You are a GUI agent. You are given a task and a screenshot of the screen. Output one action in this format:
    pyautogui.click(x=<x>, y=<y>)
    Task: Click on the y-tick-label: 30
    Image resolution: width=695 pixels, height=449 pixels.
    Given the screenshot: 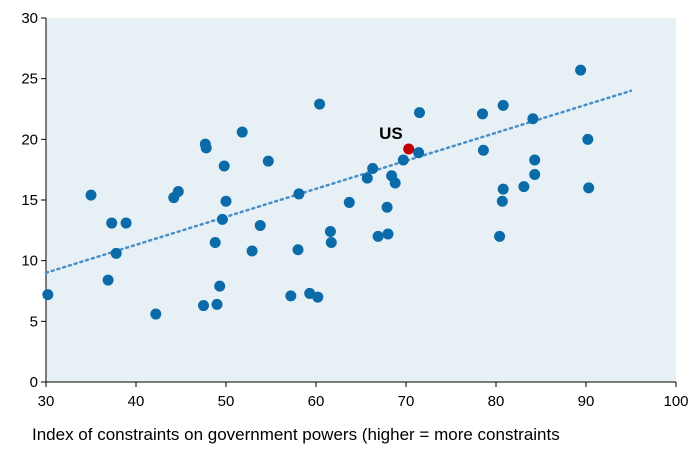 What is the action you would take?
    pyautogui.click(x=29, y=18)
    